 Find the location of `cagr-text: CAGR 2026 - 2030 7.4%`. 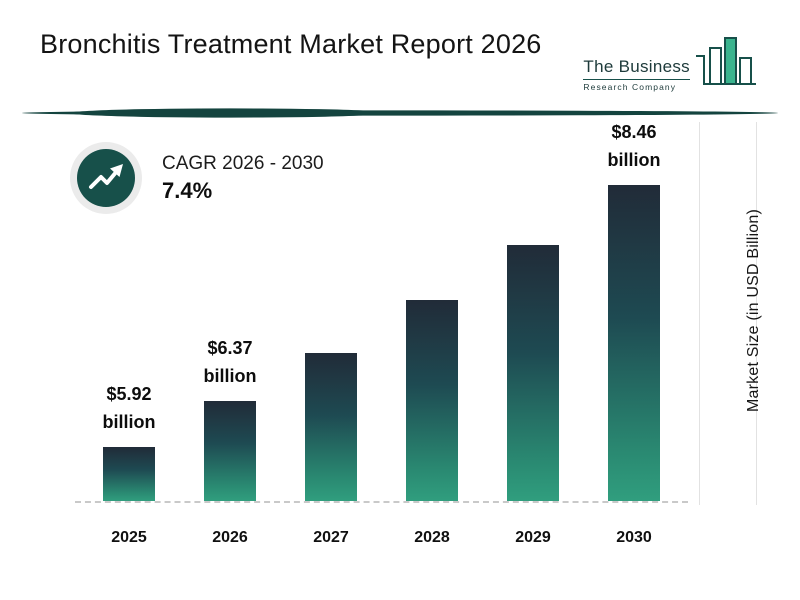

cagr-text: CAGR 2026 - 2030 7.4% is located at coordinates (243, 178).